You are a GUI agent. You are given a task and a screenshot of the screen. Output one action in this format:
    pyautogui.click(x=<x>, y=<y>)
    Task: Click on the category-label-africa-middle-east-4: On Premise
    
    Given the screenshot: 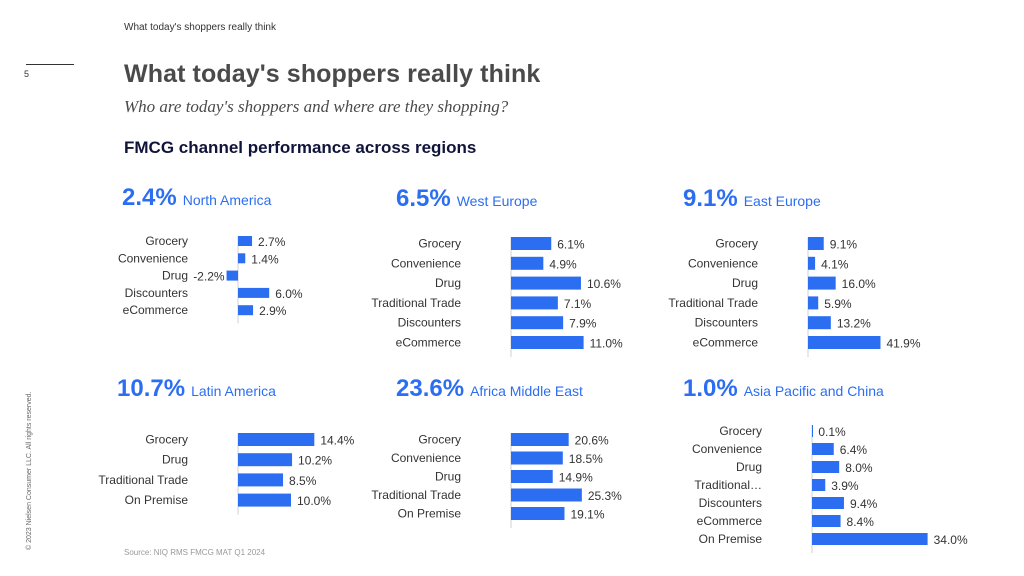 What is the action you would take?
    pyautogui.click(x=430, y=514)
    